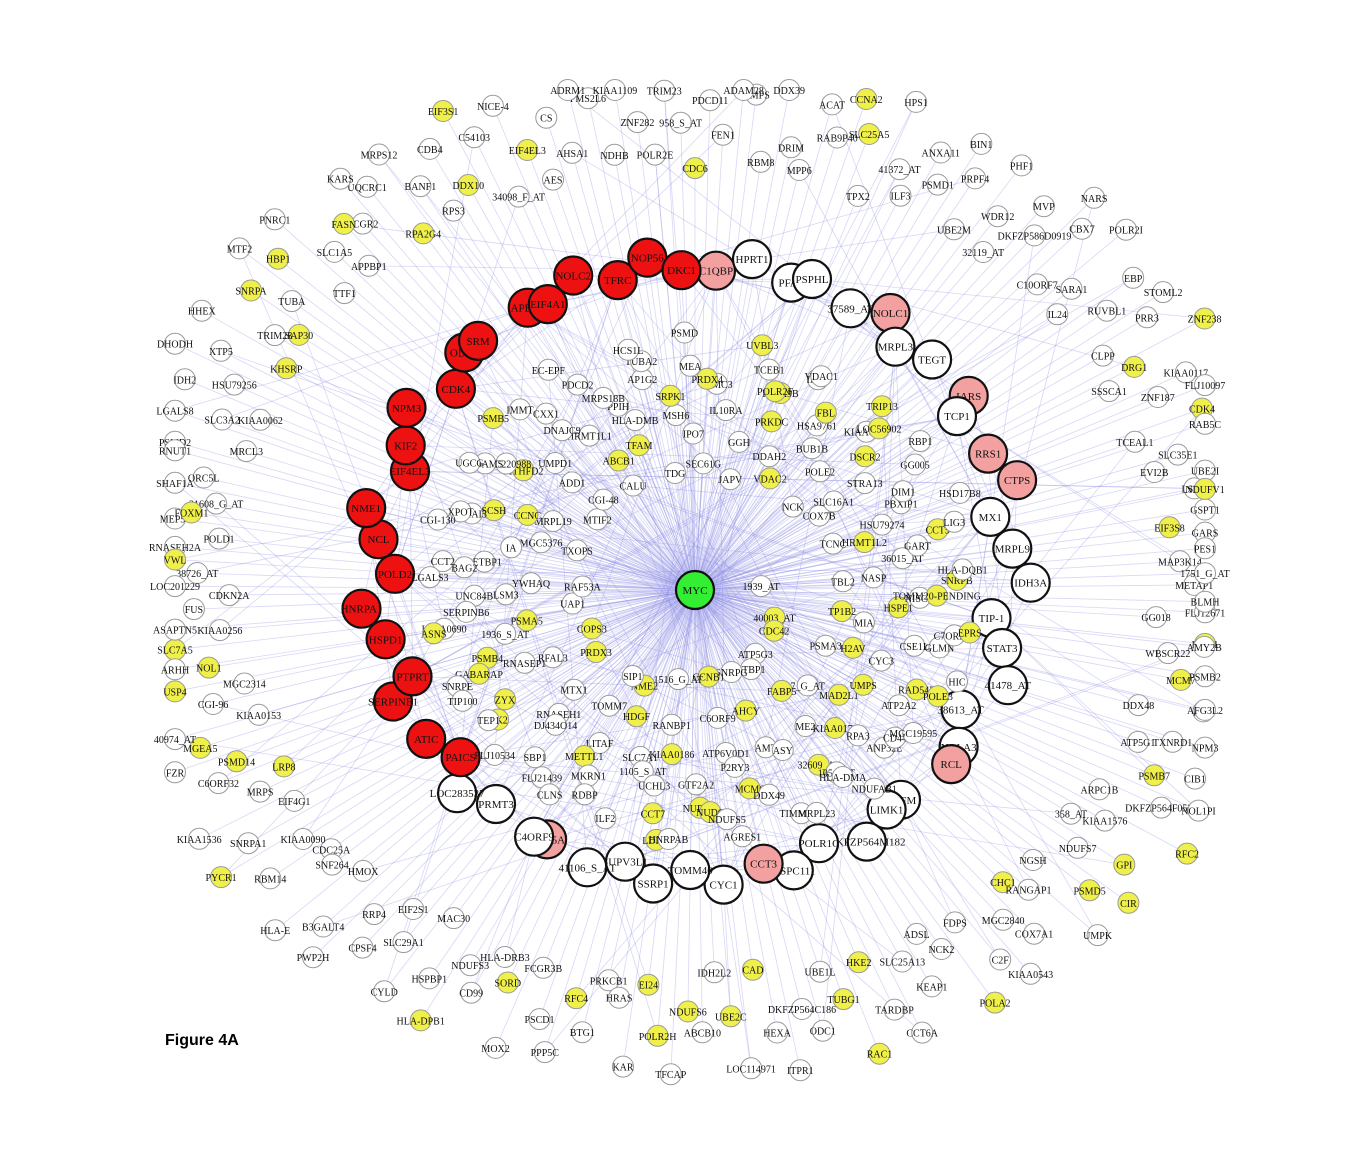  Describe the element at coordinates (218, 540) in the screenshot. I see `gene-node-label: POLD1` at that location.